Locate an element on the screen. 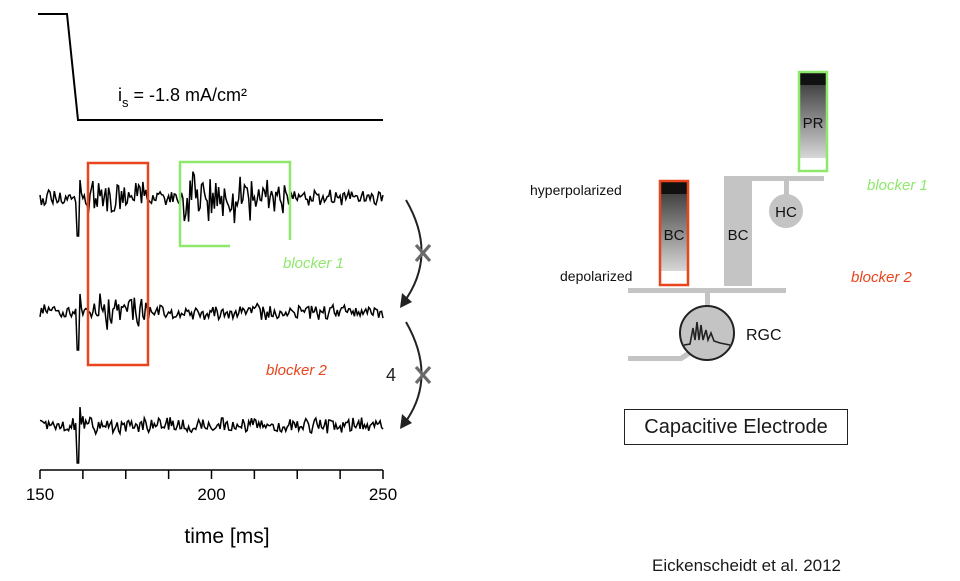 Image resolution: width=960 pixels, height=581 pixels. svg-text: HC is located at coordinates (786, 212).